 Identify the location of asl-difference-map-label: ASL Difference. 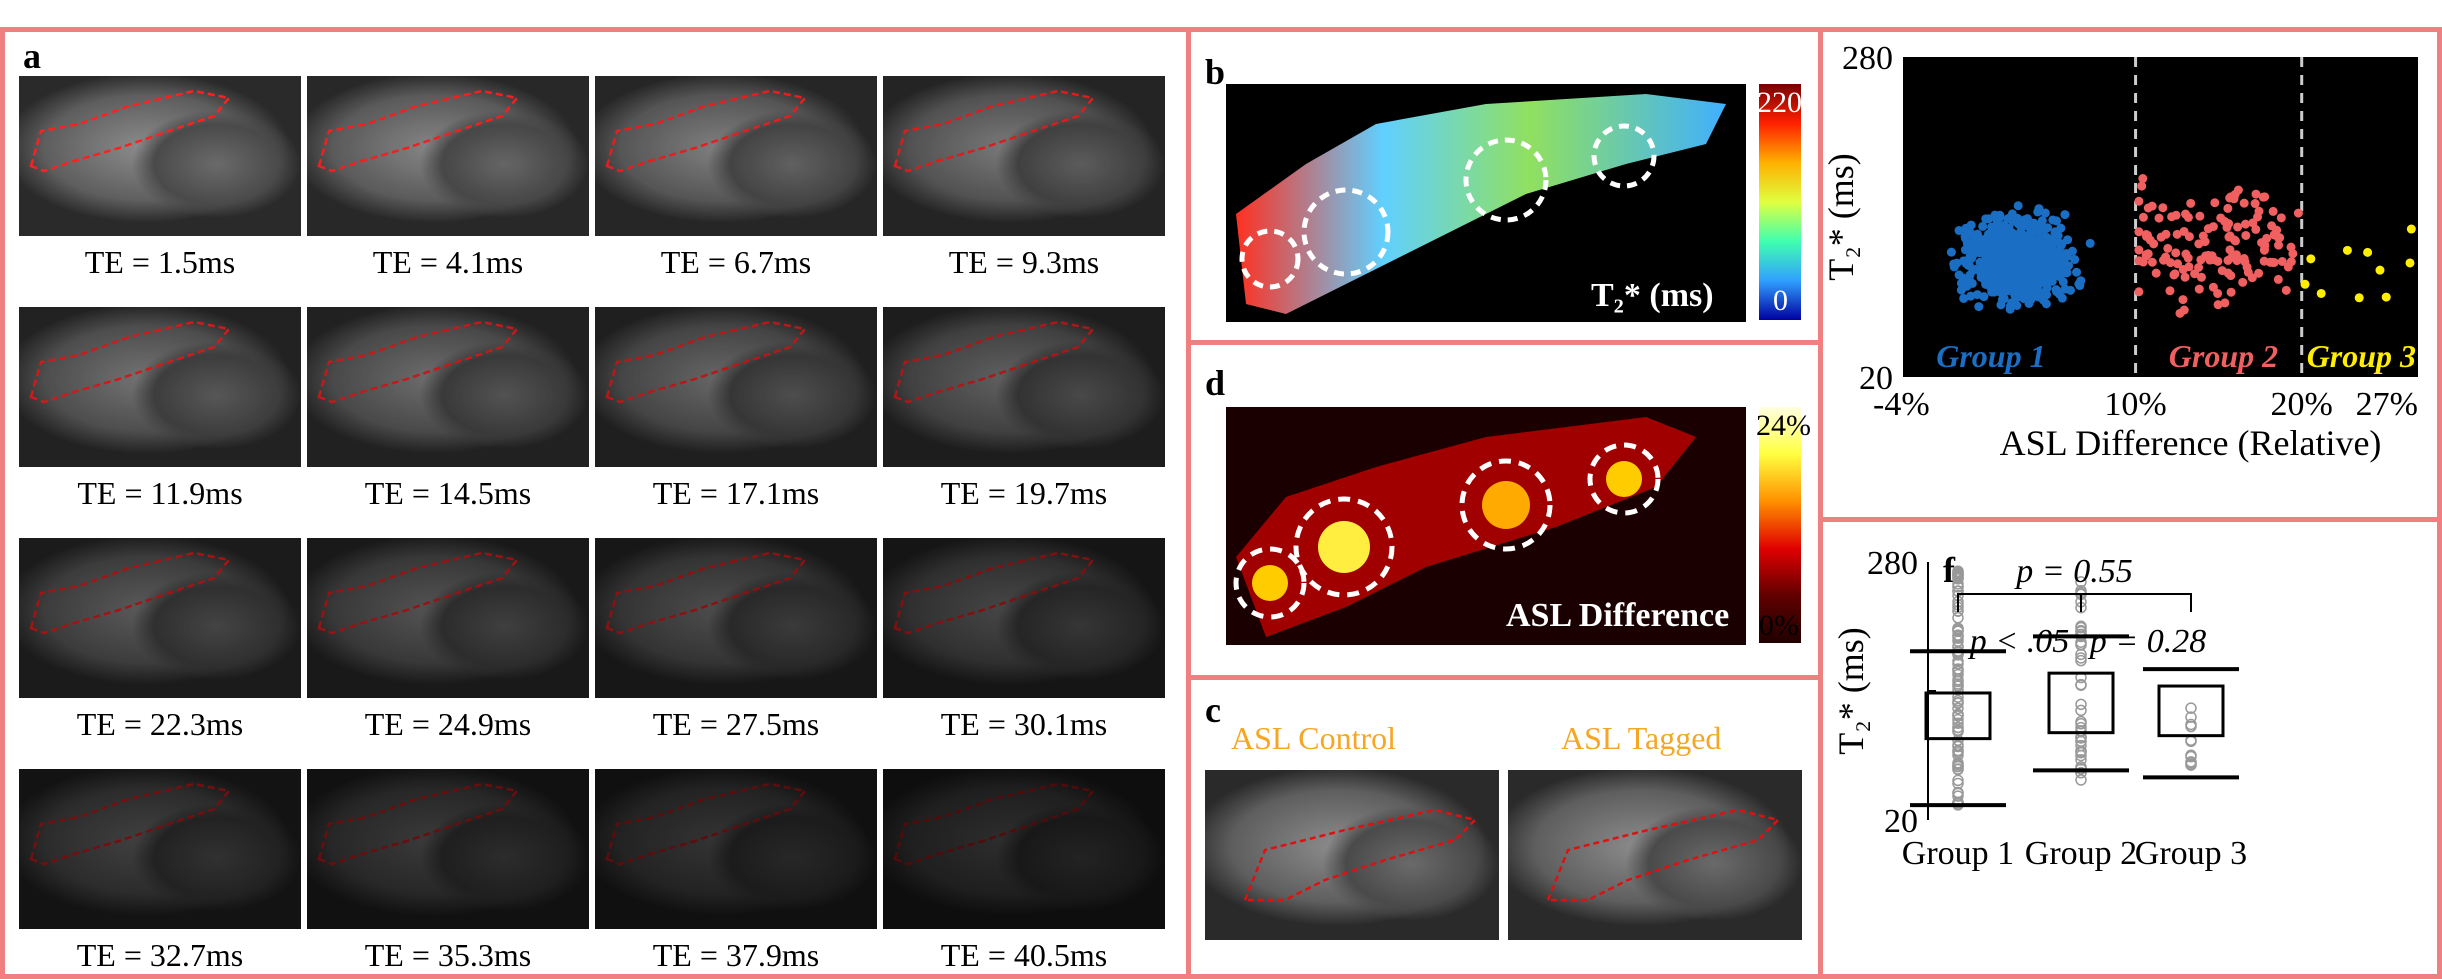
(1618, 615).